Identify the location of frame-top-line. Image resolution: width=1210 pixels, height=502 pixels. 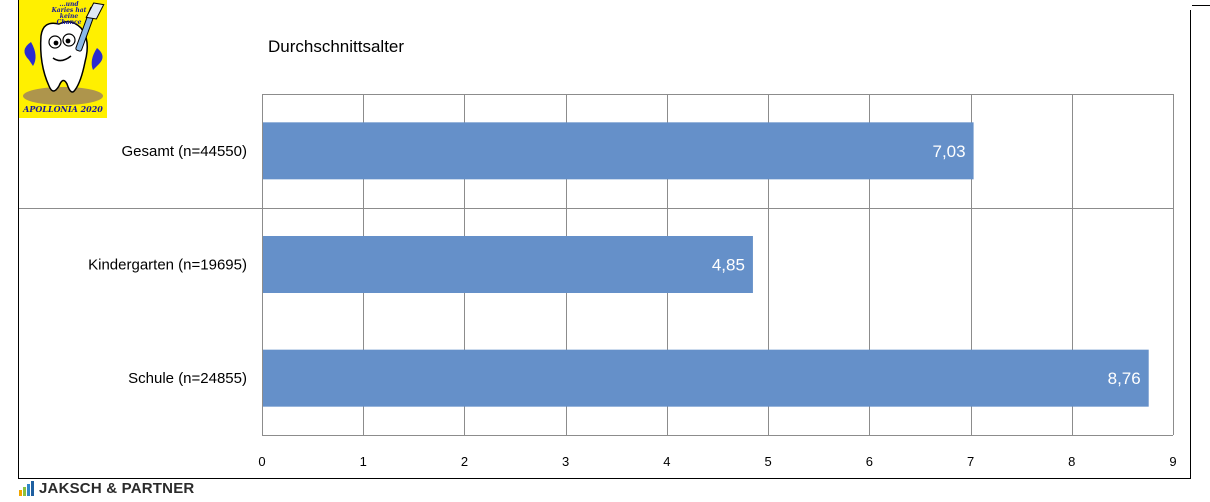
(1201, 5).